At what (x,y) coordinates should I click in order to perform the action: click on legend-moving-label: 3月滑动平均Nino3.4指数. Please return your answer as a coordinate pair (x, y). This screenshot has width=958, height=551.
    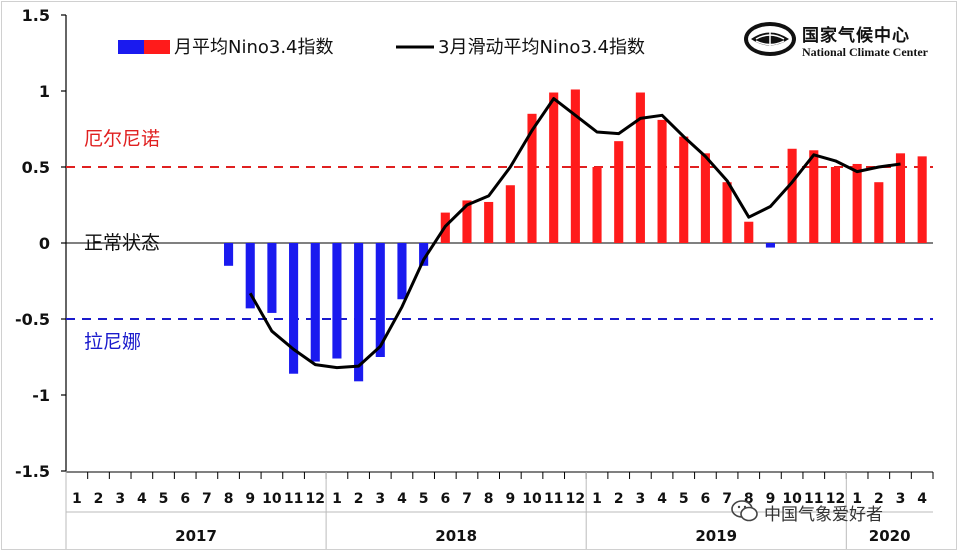
    Looking at the image, I should click on (541, 47).